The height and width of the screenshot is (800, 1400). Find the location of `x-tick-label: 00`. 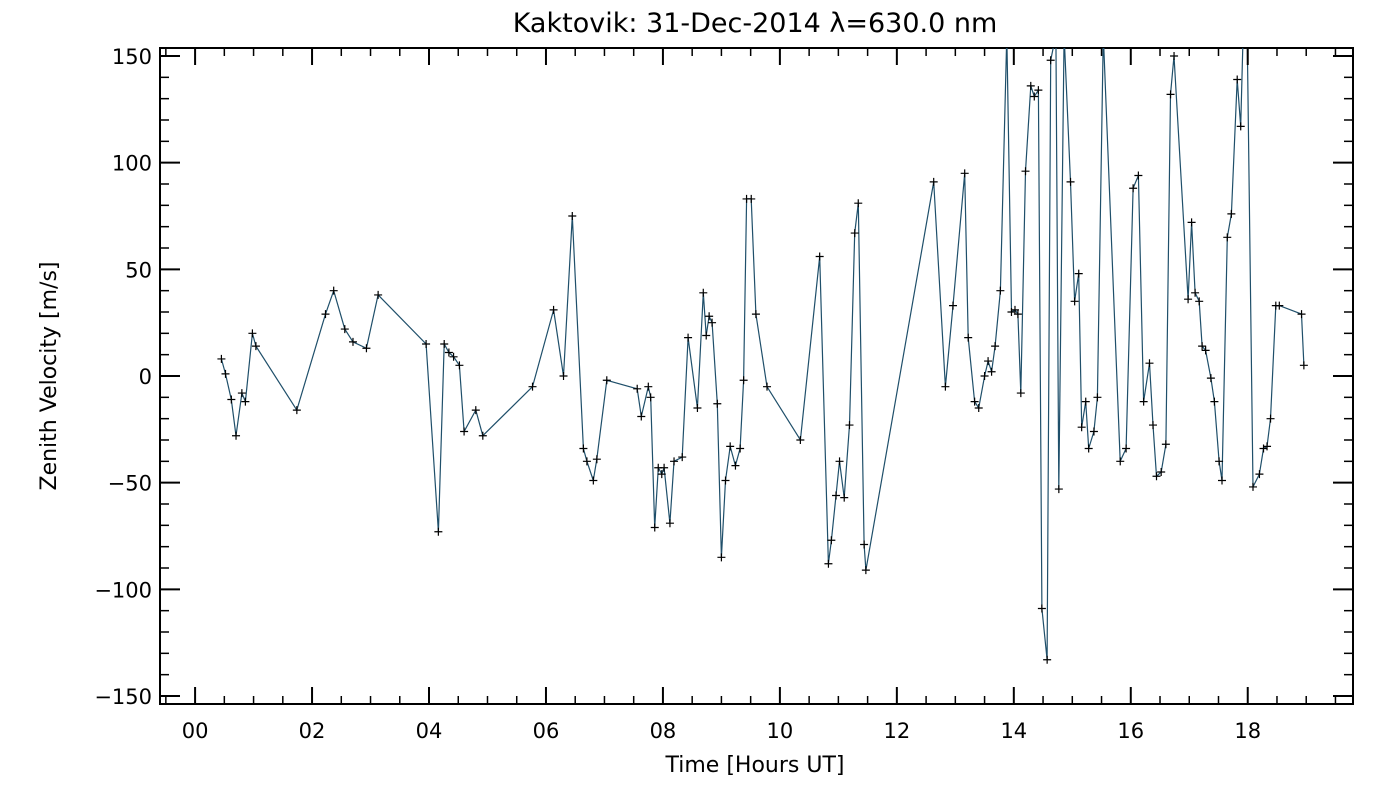

x-tick-label: 00 is located at coordinates (195, 731).